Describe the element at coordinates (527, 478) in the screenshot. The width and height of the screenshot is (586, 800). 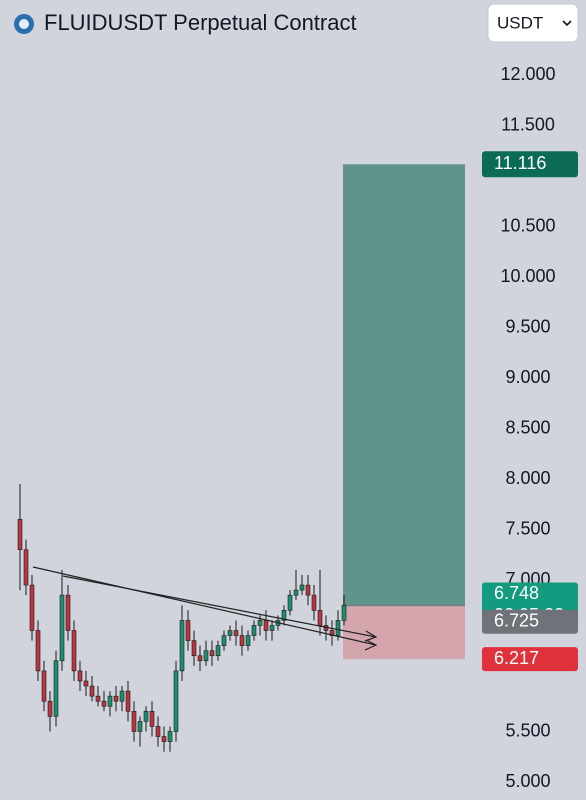
I see `y-tick-label: 8.000` at that location.